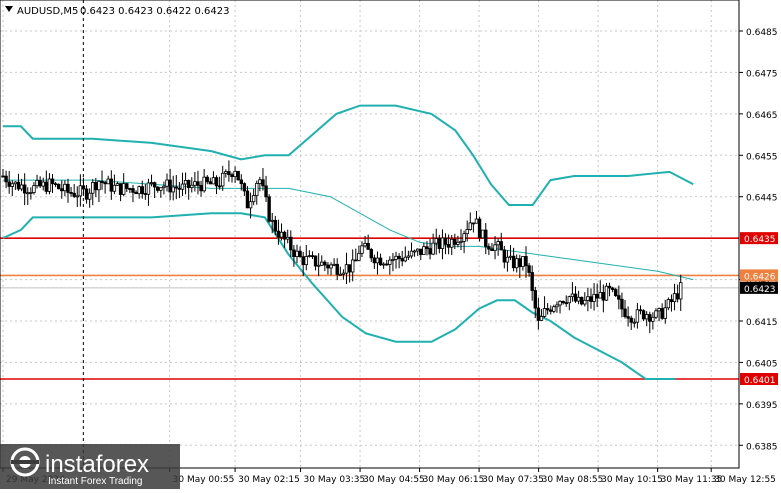 Image resolution: width=781 pixels, height=493 pixels. I want to click on x-tick-label: 30 May 00:55, so click(204, 480).